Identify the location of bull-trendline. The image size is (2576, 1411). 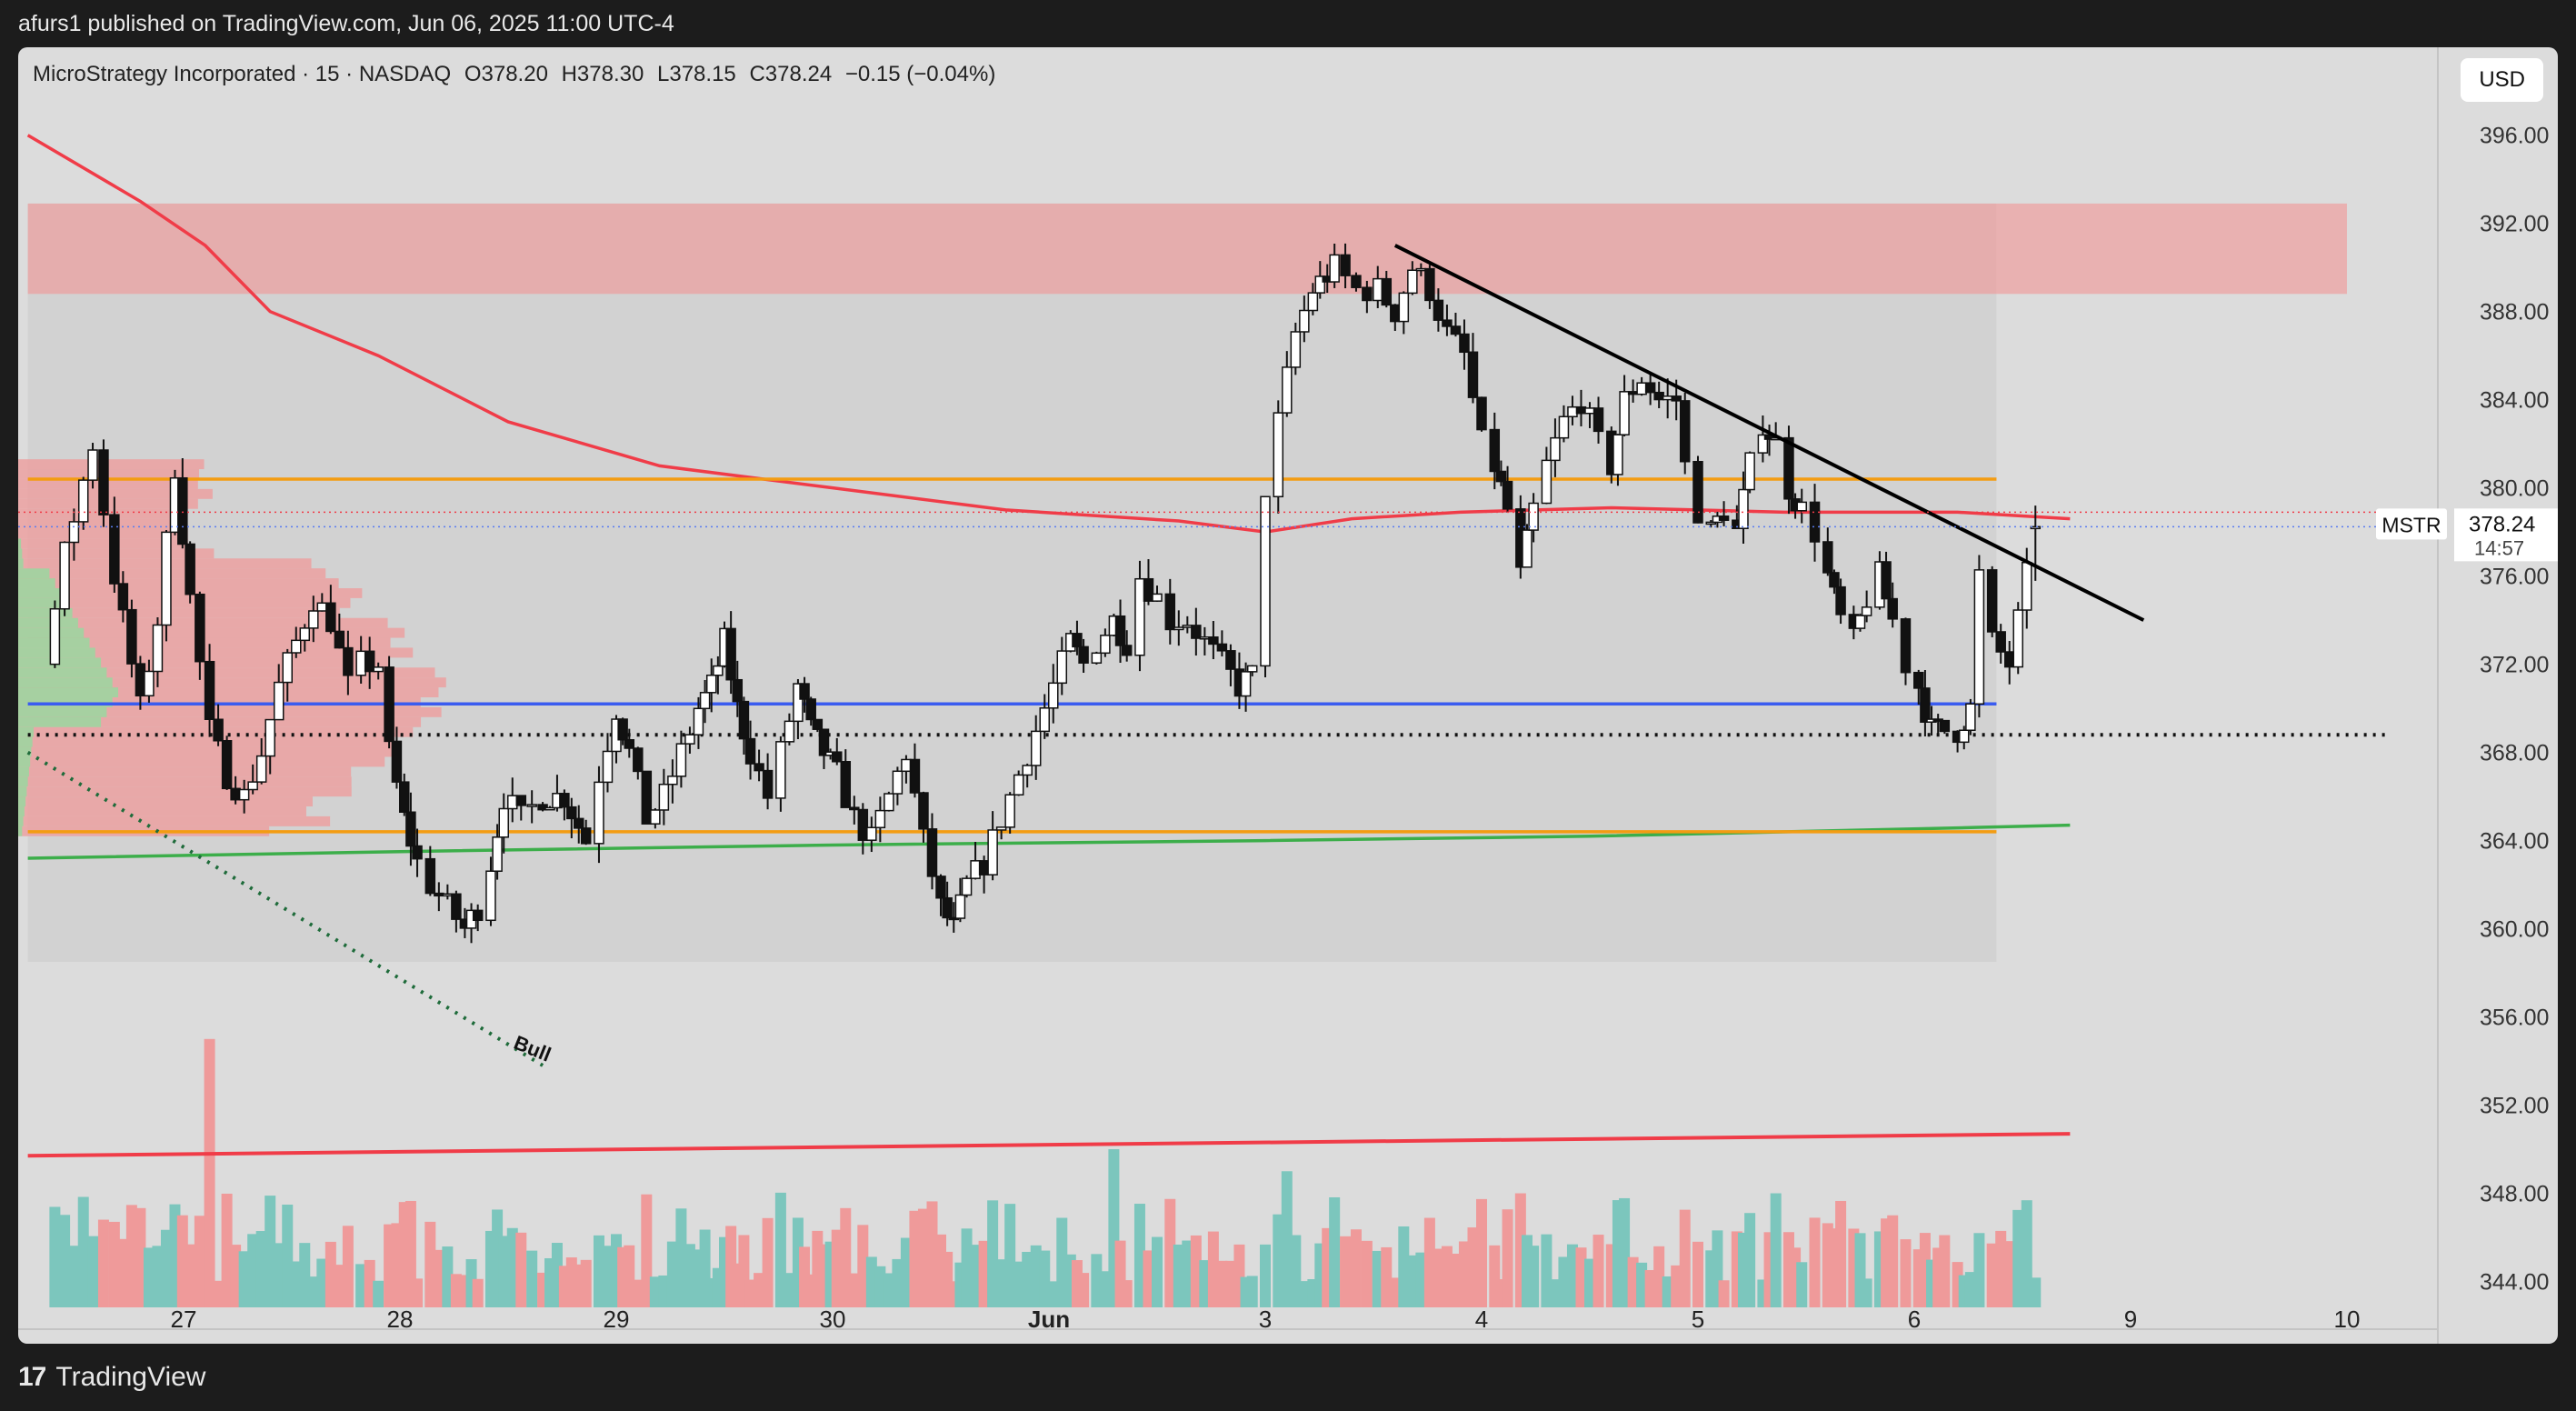
(285, 908).